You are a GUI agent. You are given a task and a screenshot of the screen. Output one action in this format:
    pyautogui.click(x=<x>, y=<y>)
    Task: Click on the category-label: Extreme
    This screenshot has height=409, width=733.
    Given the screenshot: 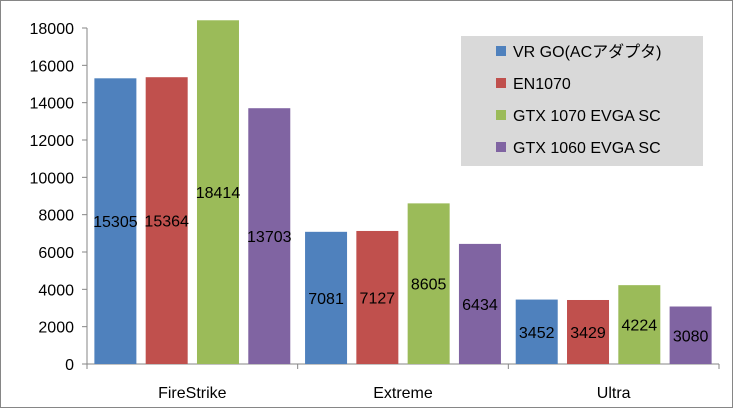 What is the action you would take?
    pyautogui.click(x=403, y=393)
    